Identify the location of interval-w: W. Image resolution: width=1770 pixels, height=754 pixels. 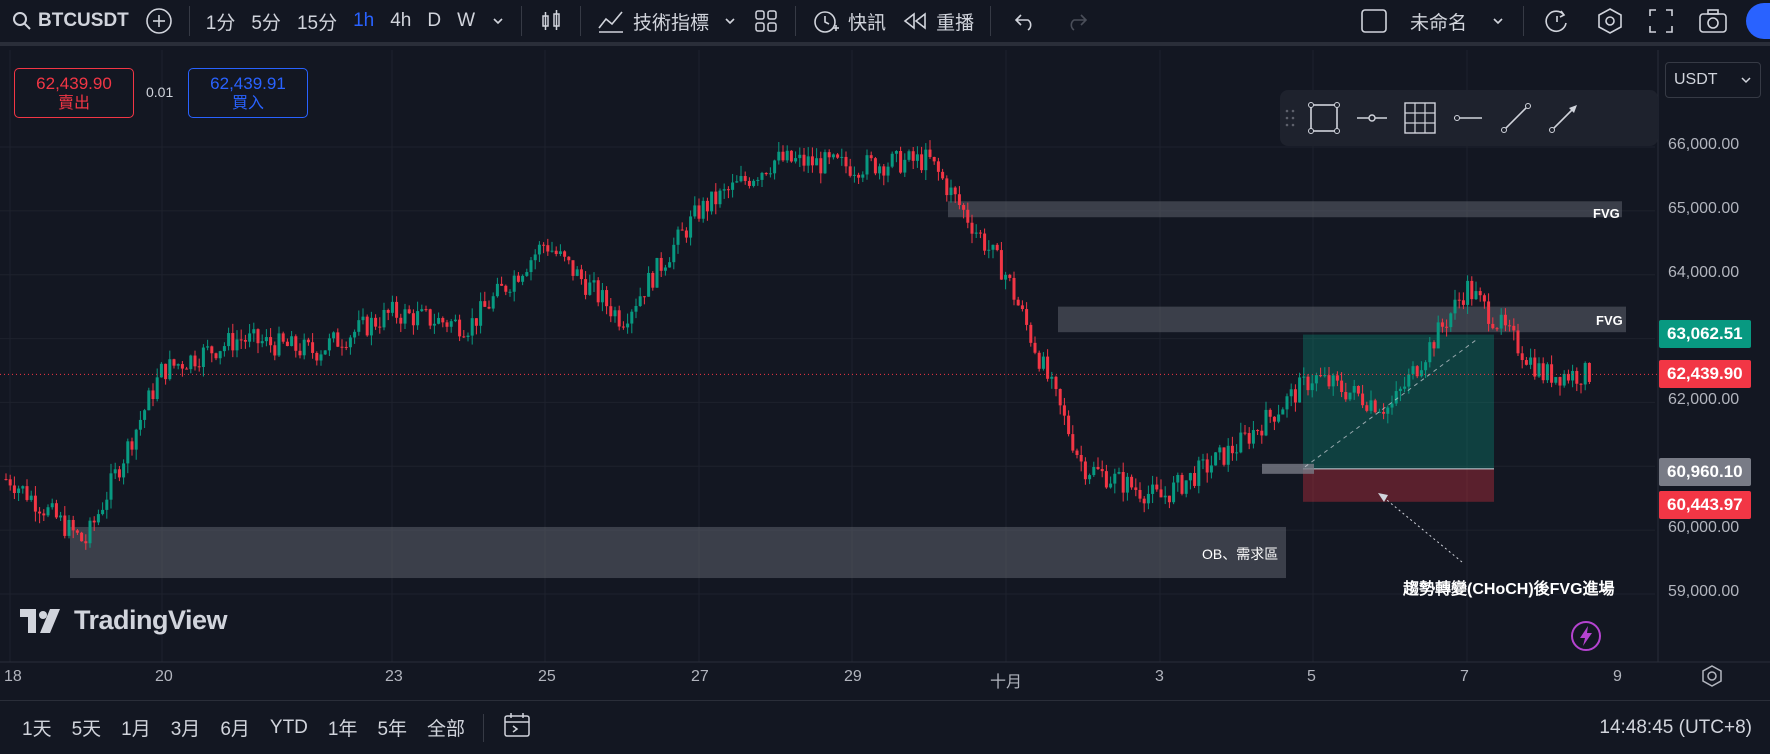
(466, 20).